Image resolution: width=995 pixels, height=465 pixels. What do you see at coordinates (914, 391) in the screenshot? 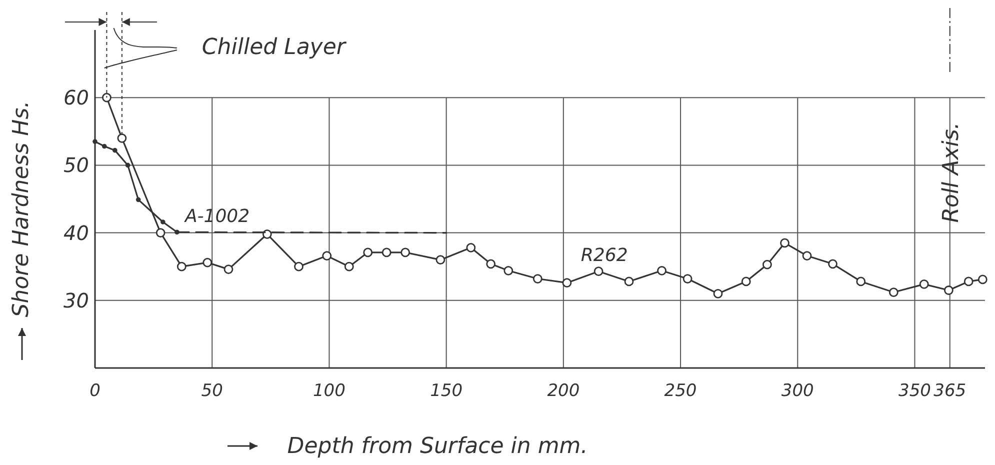
I see `x-tick-label: 350` at bounding box center [914, 391].